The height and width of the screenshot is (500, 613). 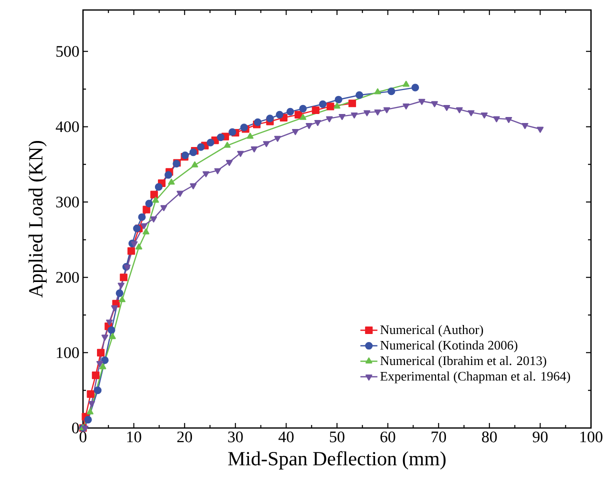 What do you see at coordinates (184, 437) in the screenshot?
I see `x-tick-label: 20` at bounding box center [184, 437].